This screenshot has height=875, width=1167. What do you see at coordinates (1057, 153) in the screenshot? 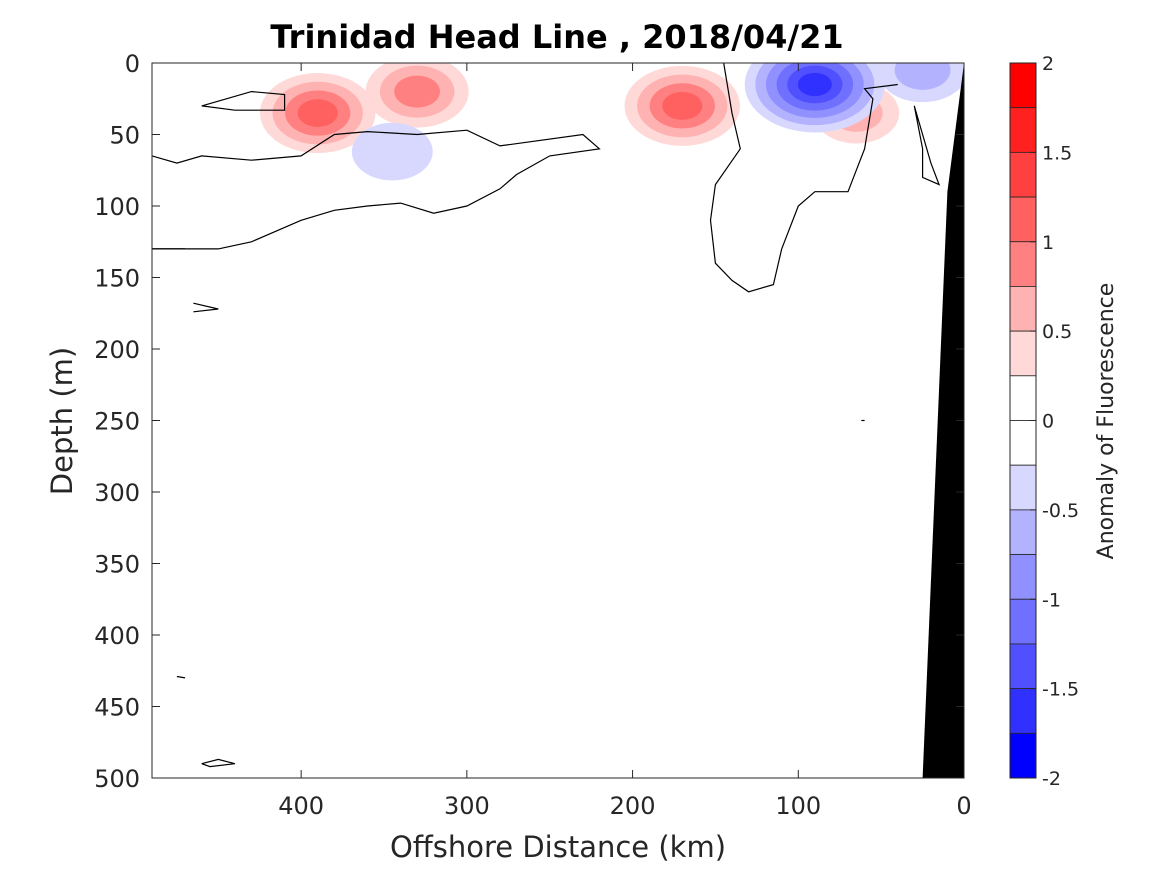
I see `colorbar-tick-label-1: 1.5` at bounding box center [1057, 153].